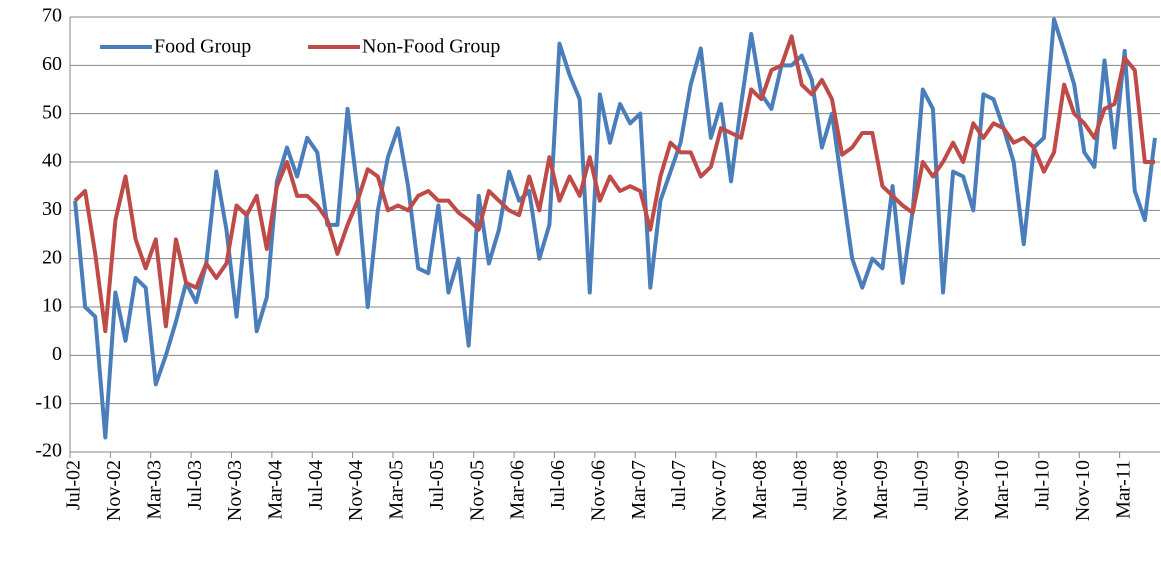 Image resolution: width=1161 pixels, height=562 pixels. What do you see at coordinates (962, 490) in the screenshot?
I see `x-tick-label: Nov-09` at bounding box center [962, 490].